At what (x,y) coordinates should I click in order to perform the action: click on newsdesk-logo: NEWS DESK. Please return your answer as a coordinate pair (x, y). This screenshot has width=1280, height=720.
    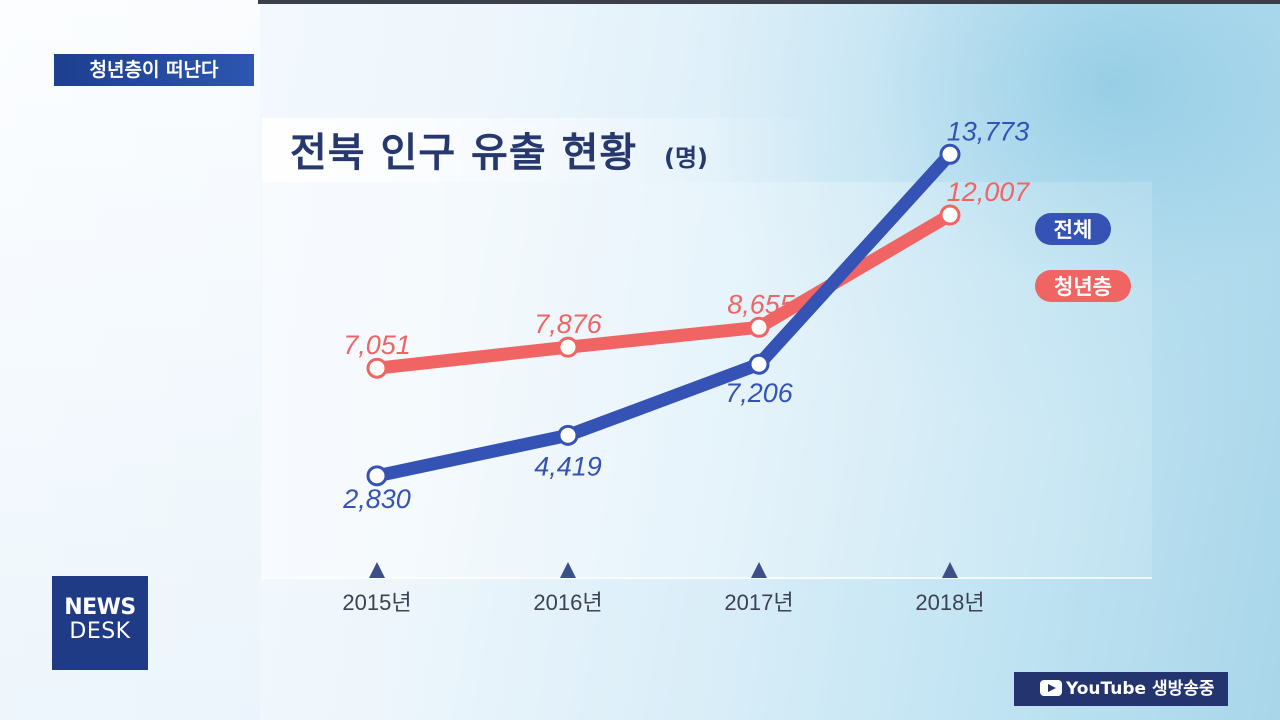
    Looking at the image, I should click on (100, 623).